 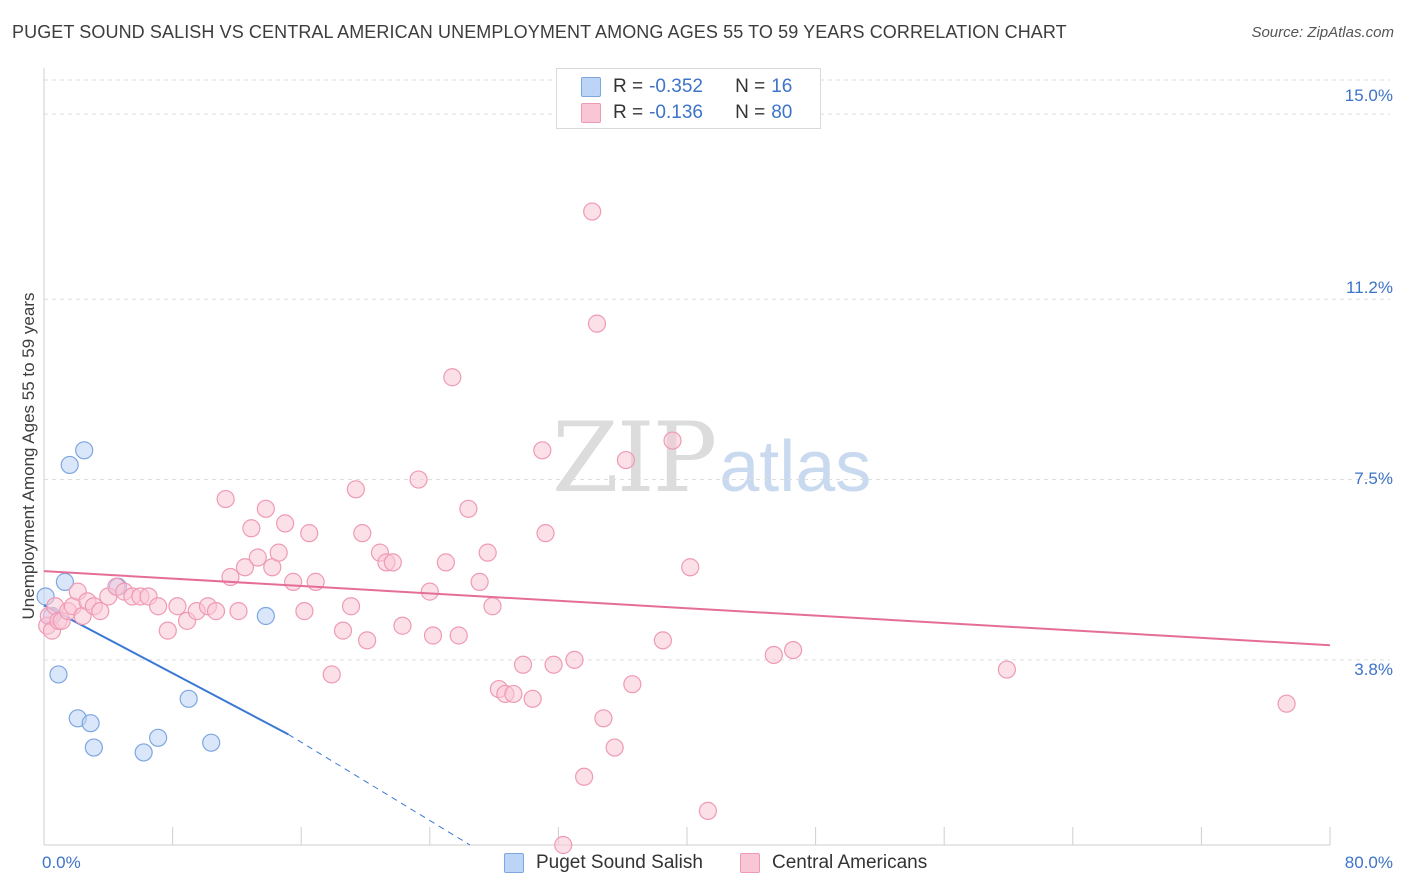 I want to click on legend-row-puget-sound-salish: R = -0.352 N = 16, so click(x=686, y=87).